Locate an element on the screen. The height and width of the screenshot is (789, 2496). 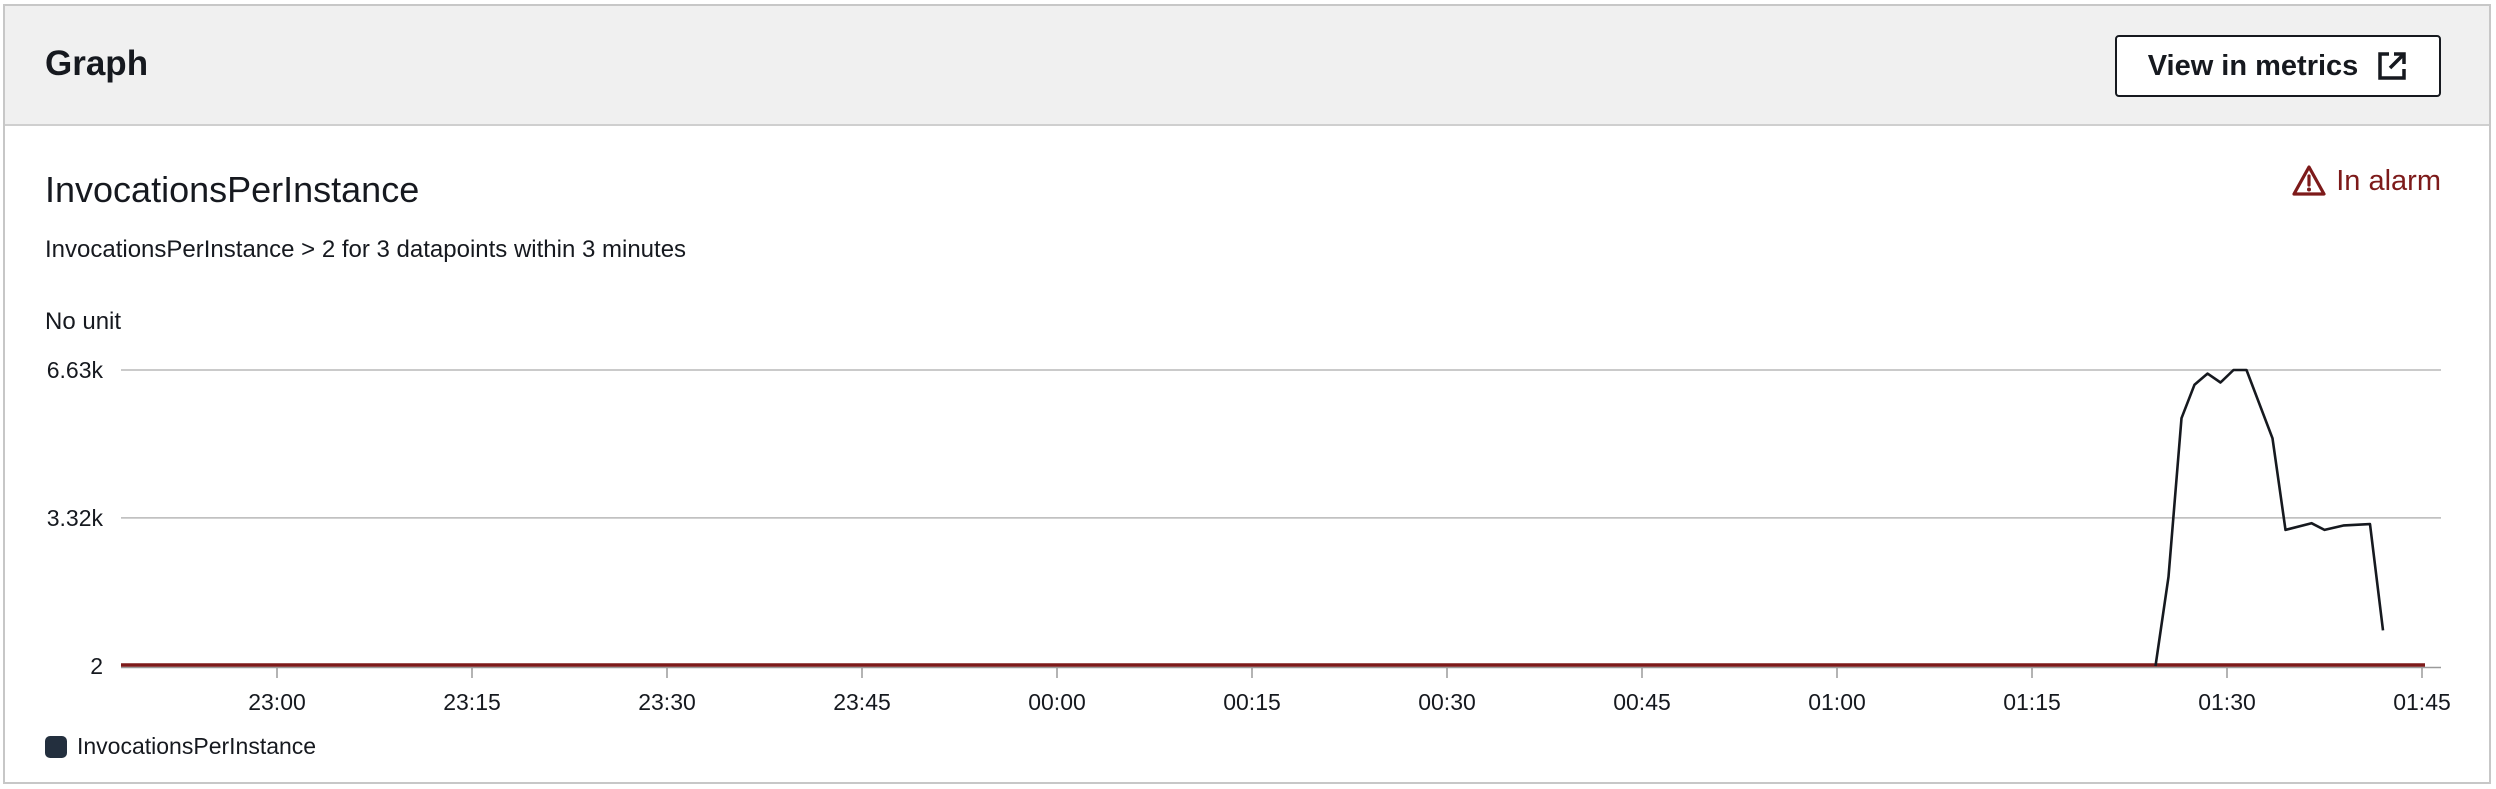
metric-title: InvocationsPerInstance is located at coordinates (232, 189).